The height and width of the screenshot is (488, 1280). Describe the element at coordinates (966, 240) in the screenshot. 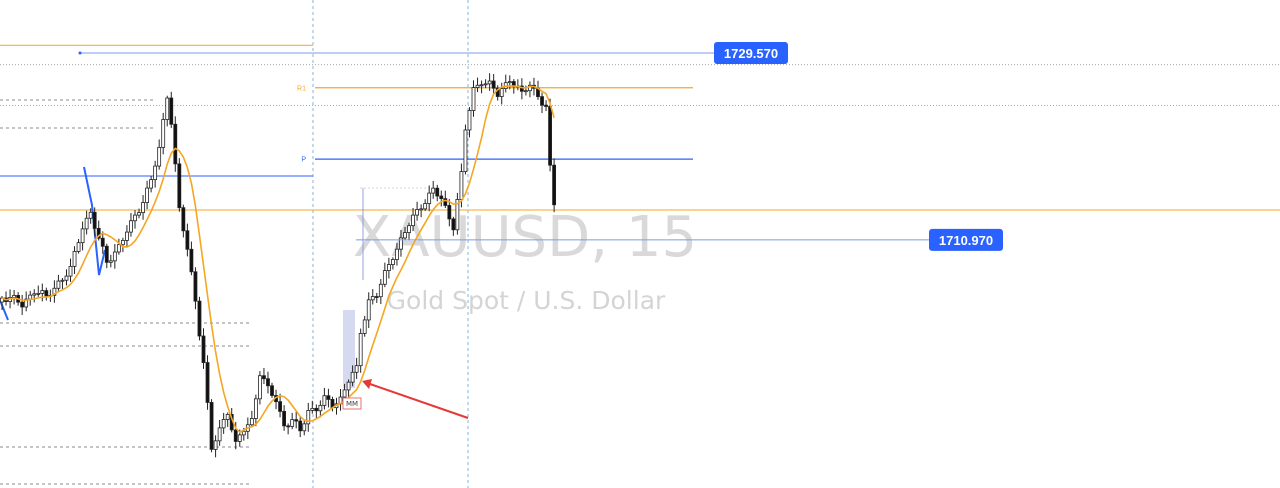

I see `price-tag-label-2: 1710.970` at that location.